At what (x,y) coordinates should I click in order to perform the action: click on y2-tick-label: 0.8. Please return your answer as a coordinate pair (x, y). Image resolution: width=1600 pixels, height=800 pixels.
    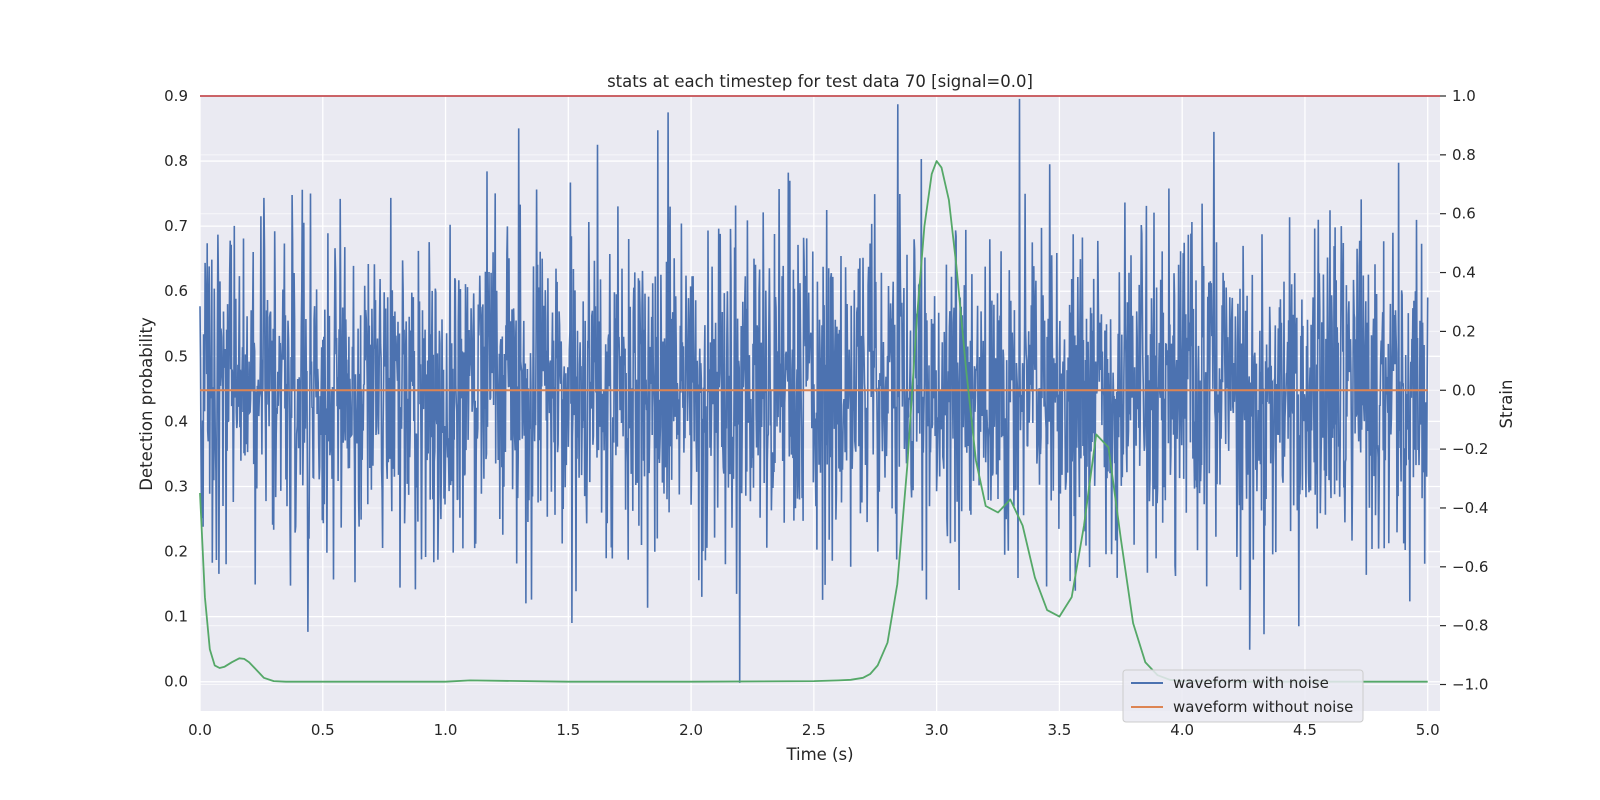
    Looking at the image, I should click on (1464, 155).